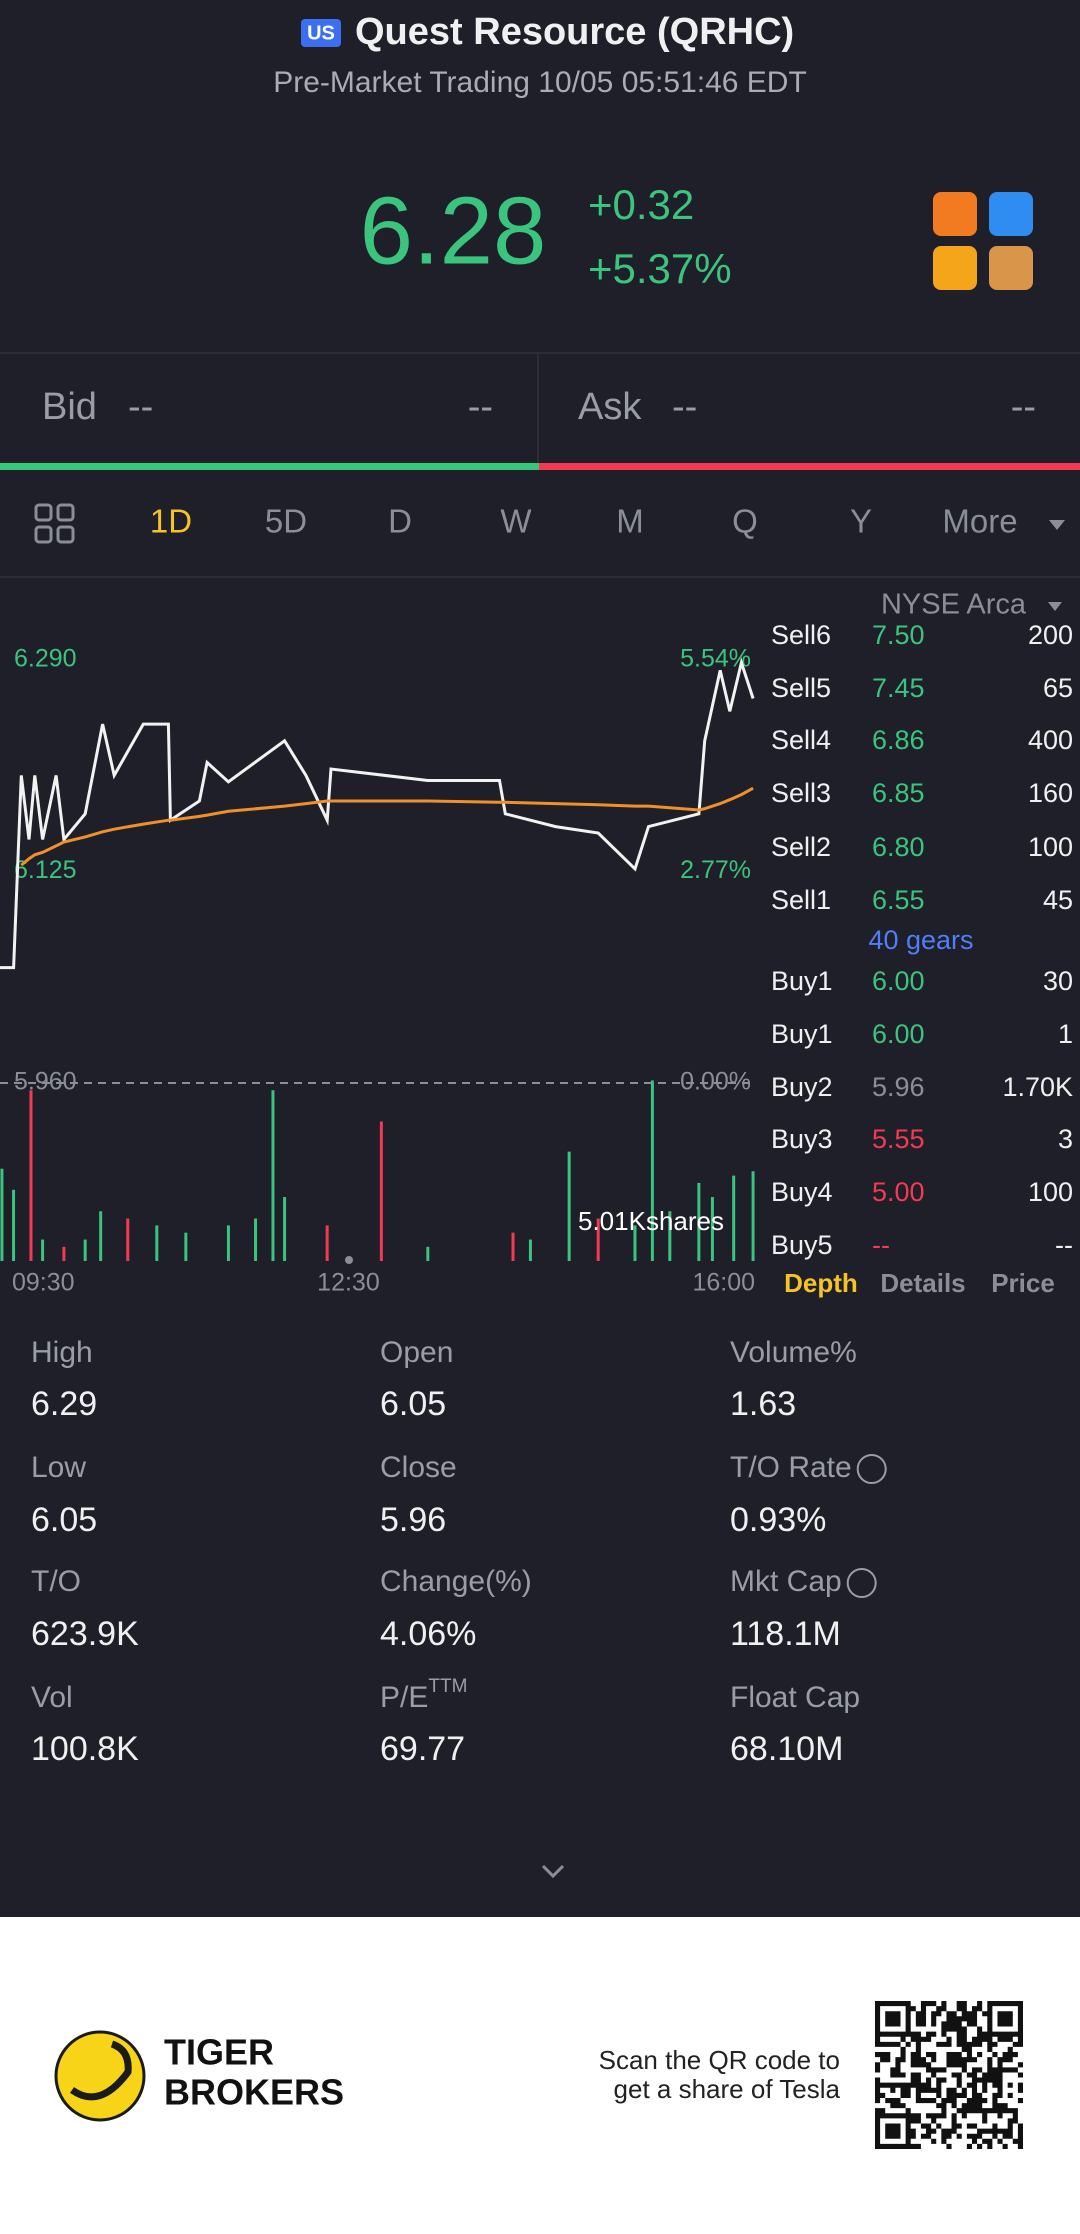 This screenshot has height=2234, width=1080. What do you see at coordinates (801, 635) in the screenshot?
I see `order-side: Sell6` at bounding box center [801, 635].